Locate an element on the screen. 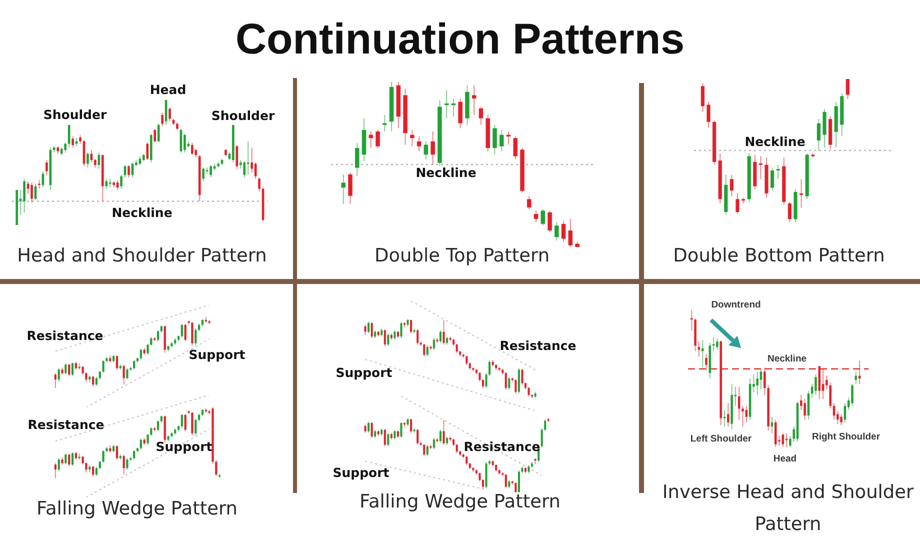  text: Inverse Head and Shoulder Pattern is located at coordinates (788, 509).